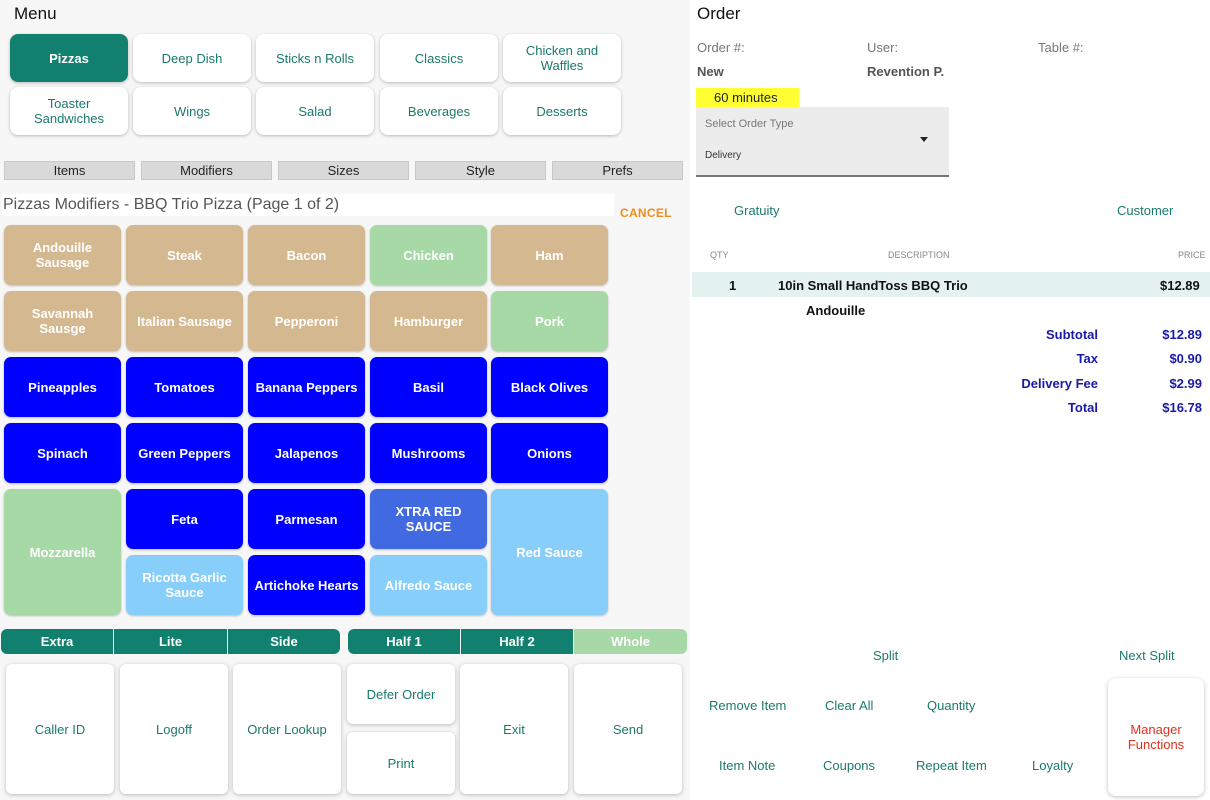  Describe the element at coordinates (849, 705) in the screenshot. I see `clear-all-button: Clear All` at that location.